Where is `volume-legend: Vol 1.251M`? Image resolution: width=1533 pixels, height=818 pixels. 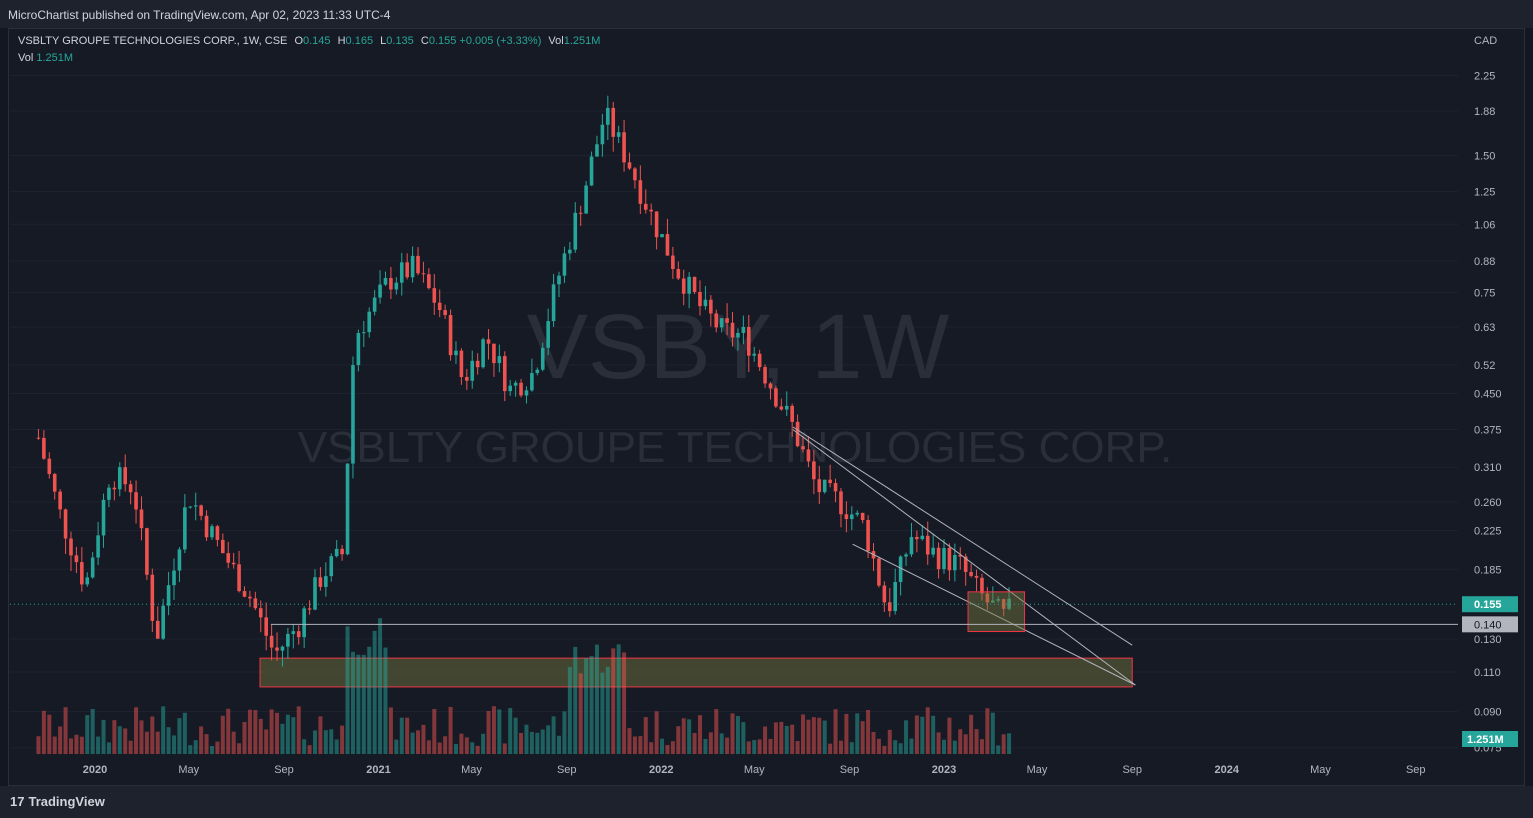
volume-legend: Vol 1.251M is located at coordinates (45, 58).